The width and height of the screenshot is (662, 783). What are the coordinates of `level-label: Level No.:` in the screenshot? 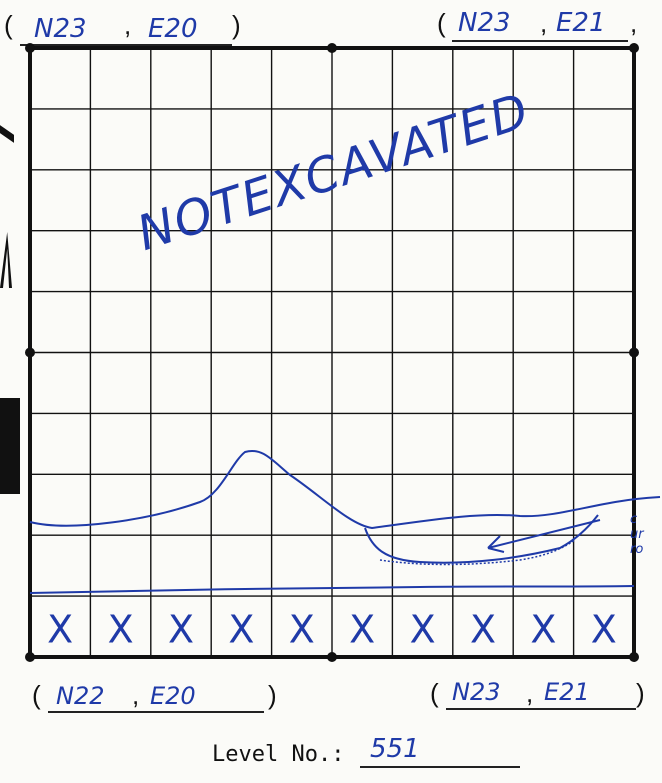 It's located at (278, 754).